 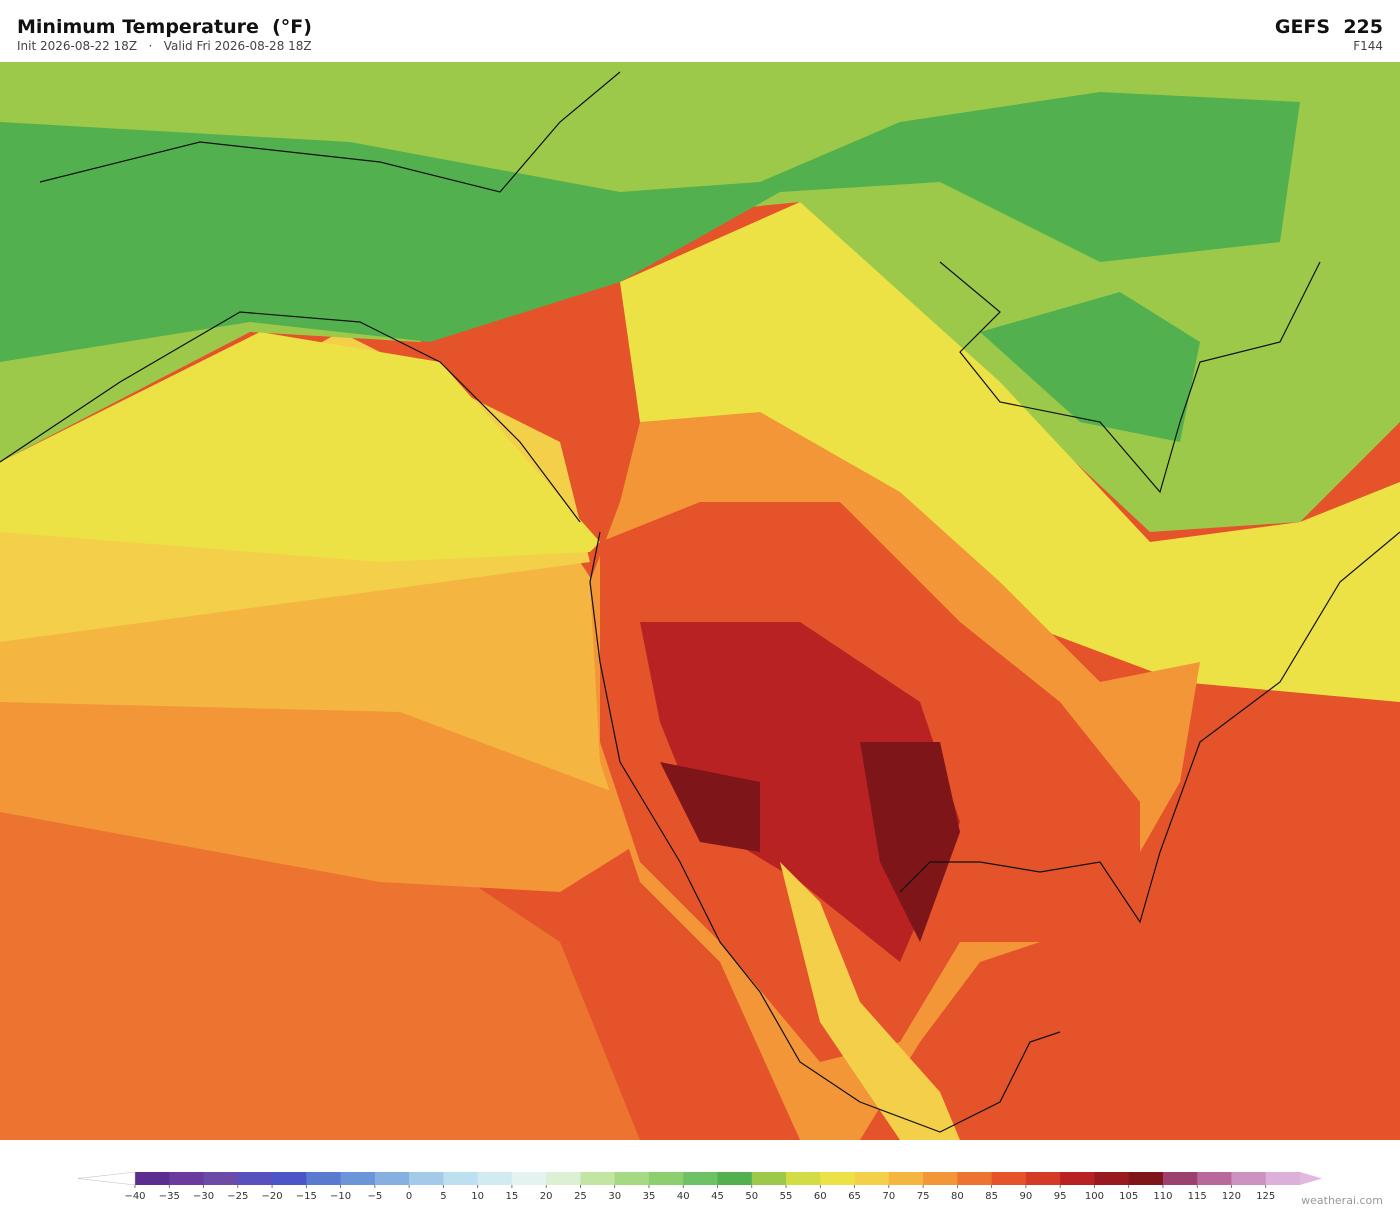 What do you see at coordinates (477, 1196) in the screenshot?
I see `colorbar-tick-label: 10` at bounding box center [477, 1196].